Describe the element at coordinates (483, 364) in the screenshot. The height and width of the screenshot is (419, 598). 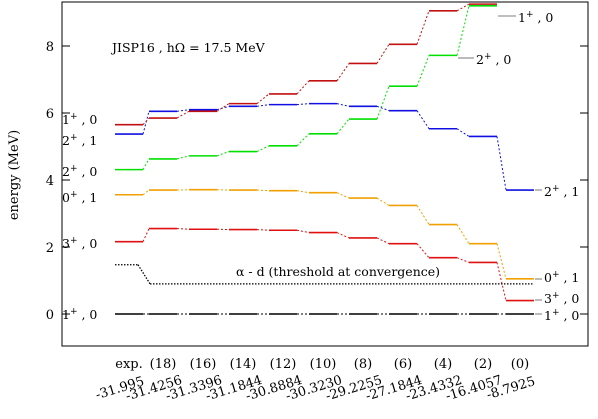
I see `x-category-label: (2)` at that location.